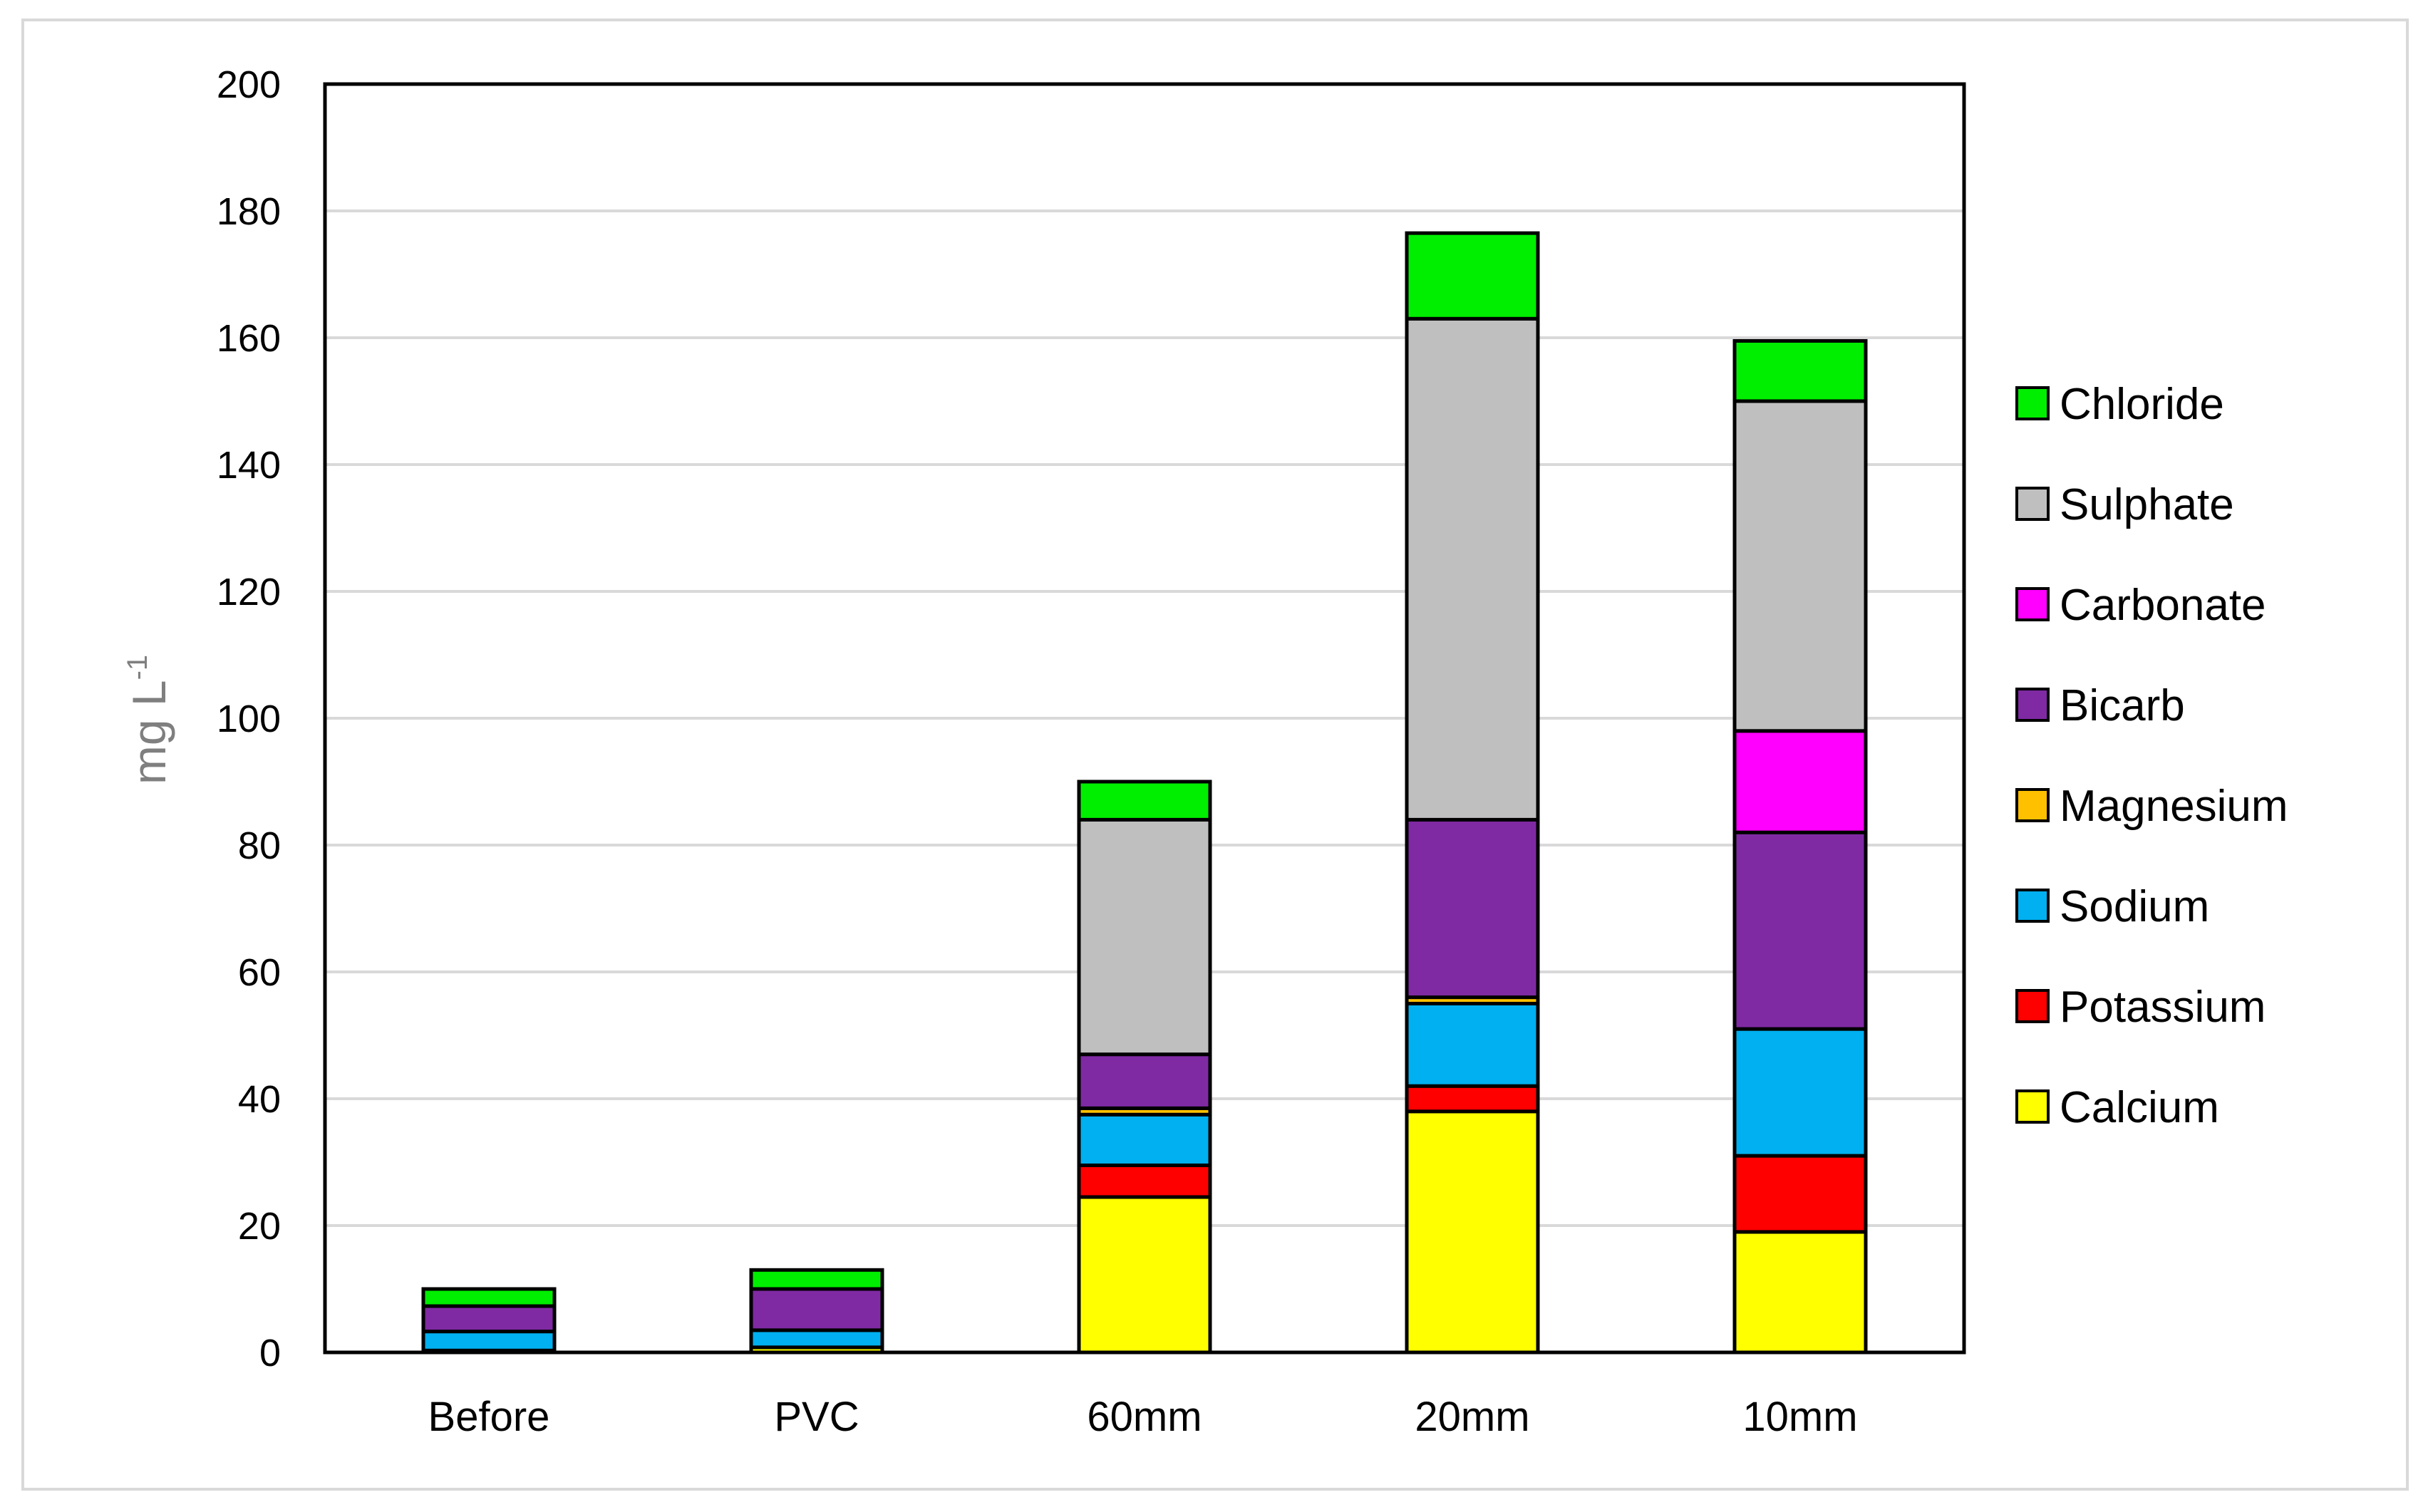 The width and height of the screenshot is (2433, 1512). I want to click on x-tick-label: 10mm, so click(1799, 1417).